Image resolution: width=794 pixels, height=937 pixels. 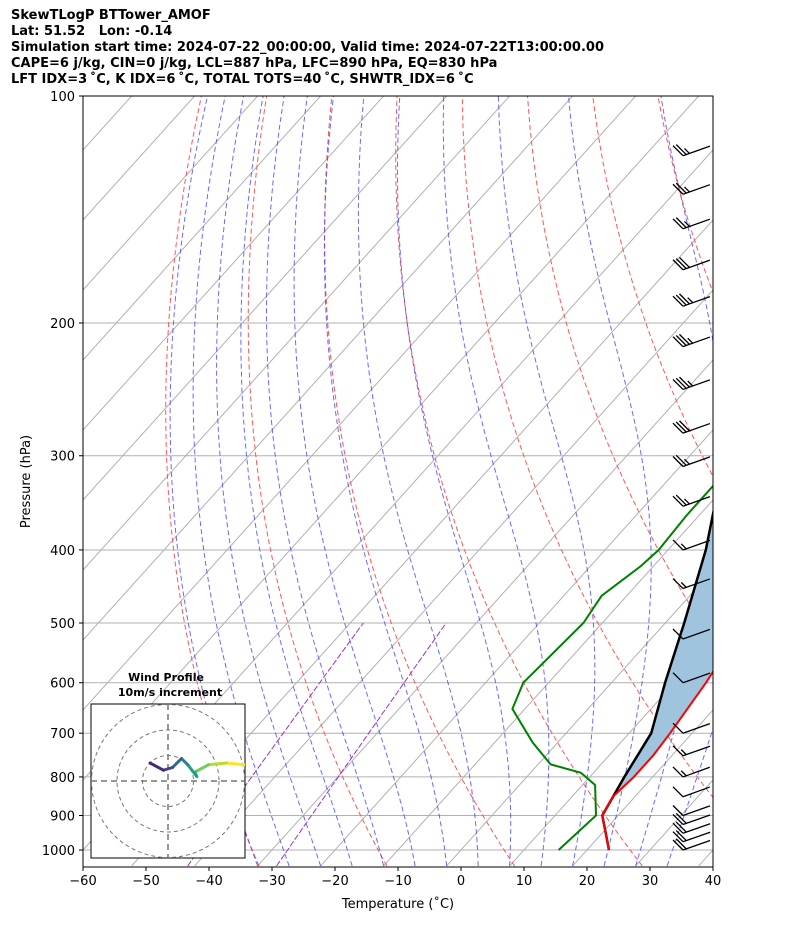 I want to click on title-line-2: Lat: 51.52 Lon: -0.14, so click(x=92, y=31).